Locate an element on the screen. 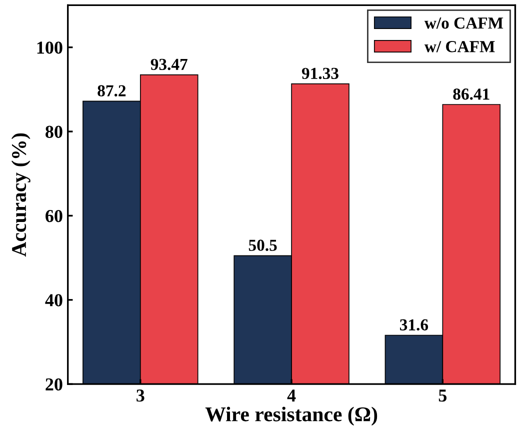  x-tick-label: 5 is located at coordinates (442, 396).